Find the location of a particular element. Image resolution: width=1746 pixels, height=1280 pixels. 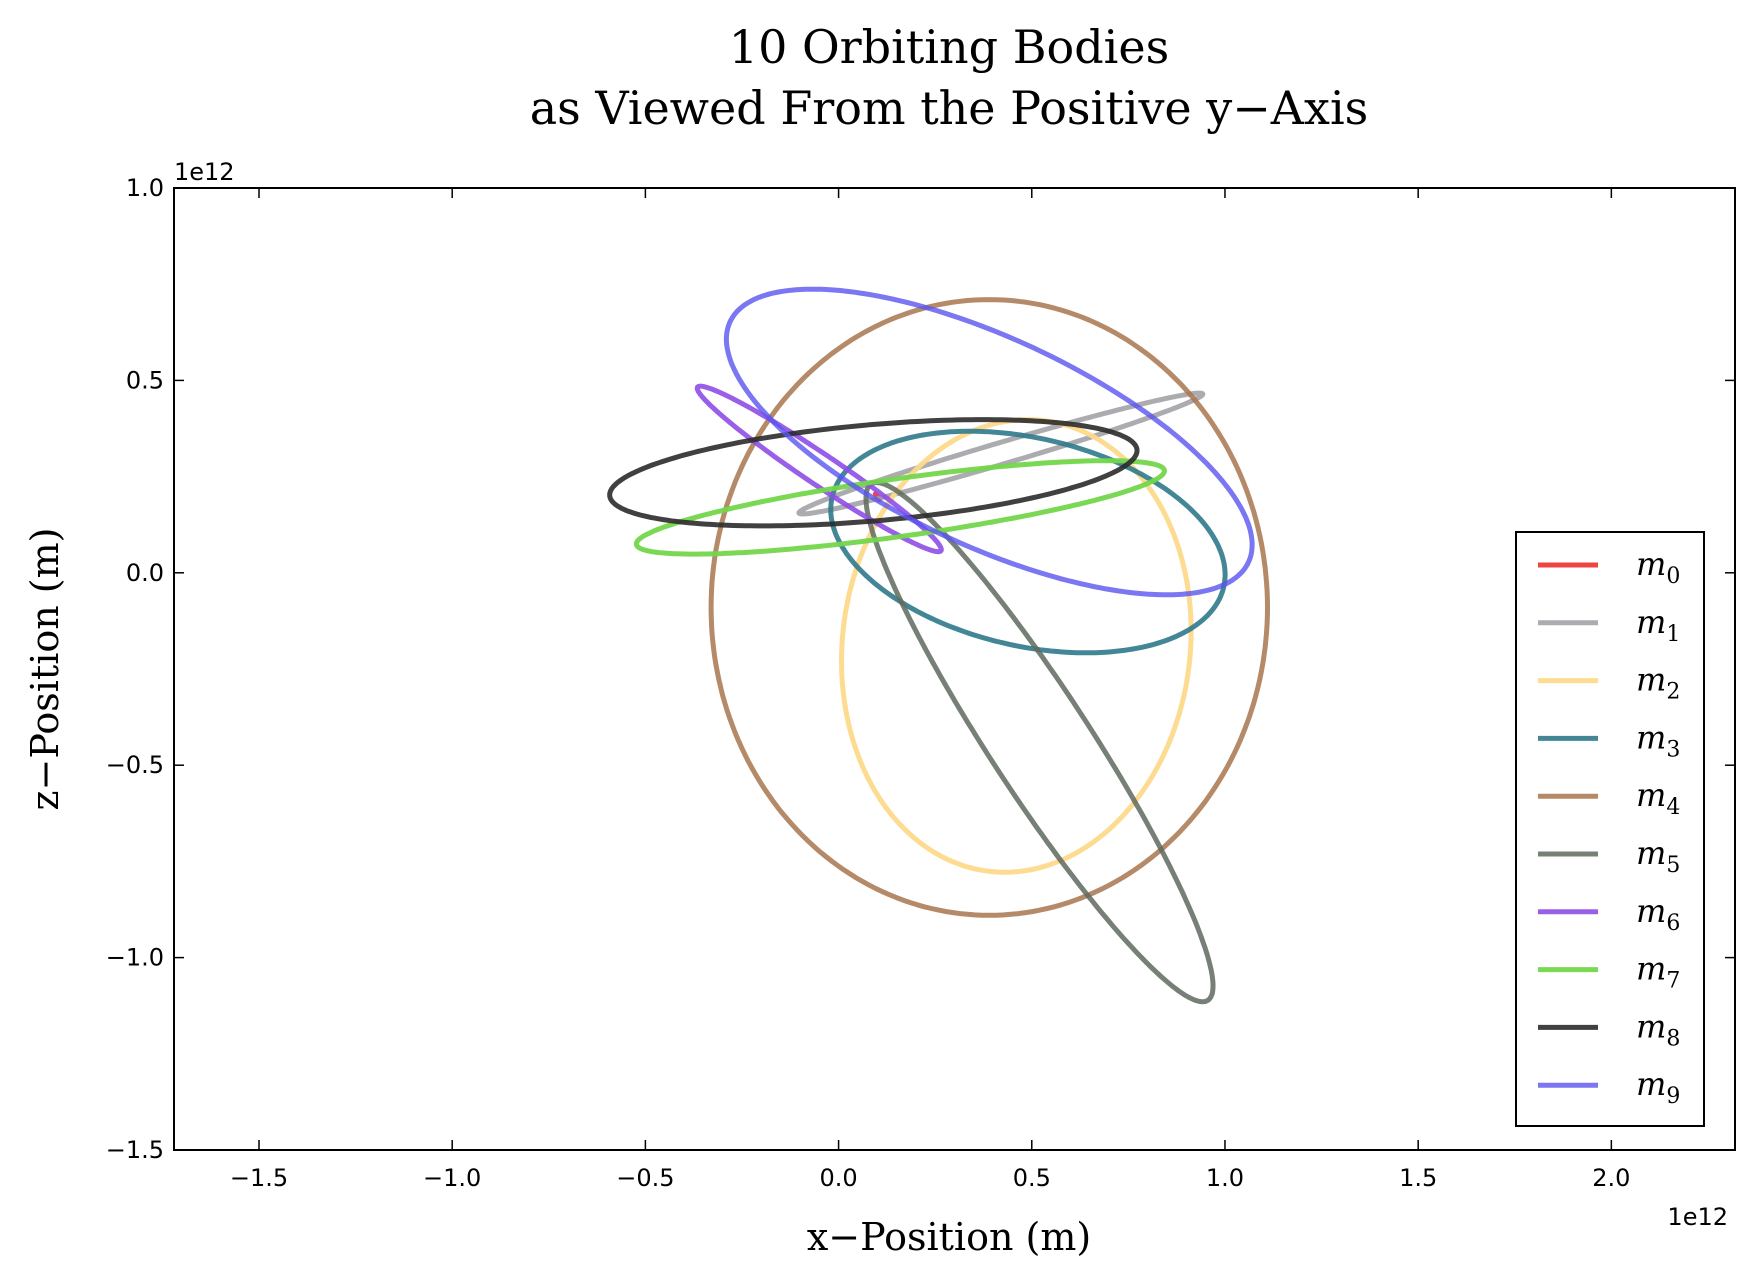

y-tick-label: −1.5 is located at coordinates (135, 1150).